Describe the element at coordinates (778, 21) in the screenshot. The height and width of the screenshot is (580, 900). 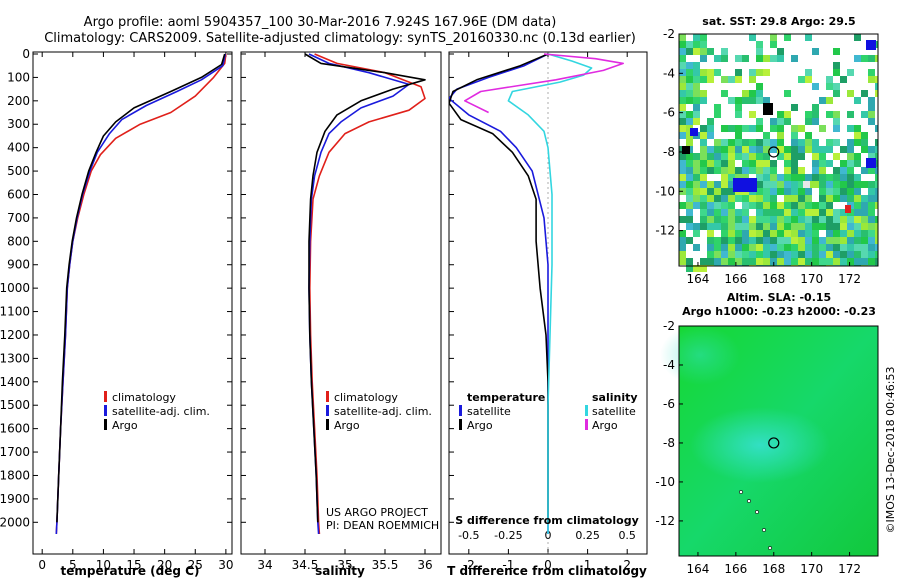
I see `sst-map-title: sat. SST: 29.8 Argo: 29.5` at that location.